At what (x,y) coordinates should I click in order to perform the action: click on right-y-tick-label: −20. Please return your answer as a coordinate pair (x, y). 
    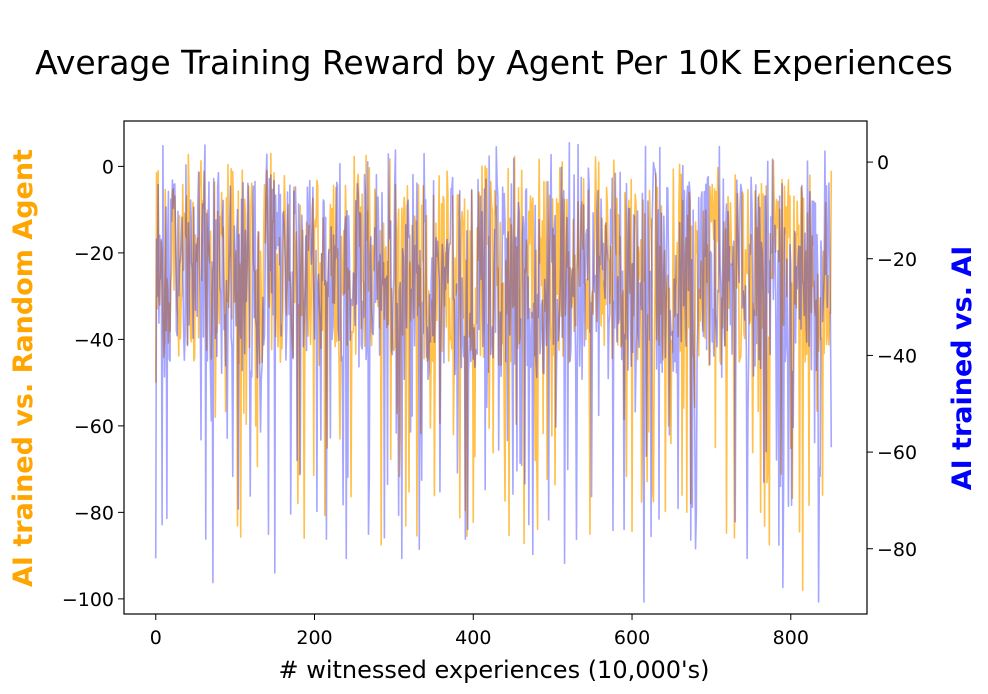
    Looking at the image, I should click on (897, 260).